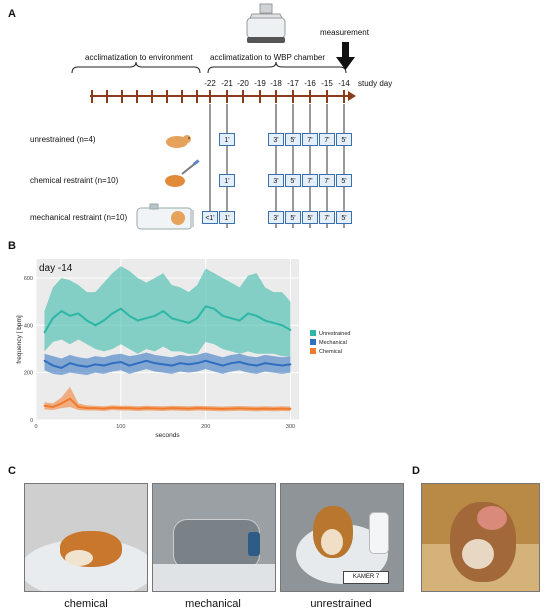 This screenshot has width=550, height=614. I want to click on chamber-brace, so click(277, 67).